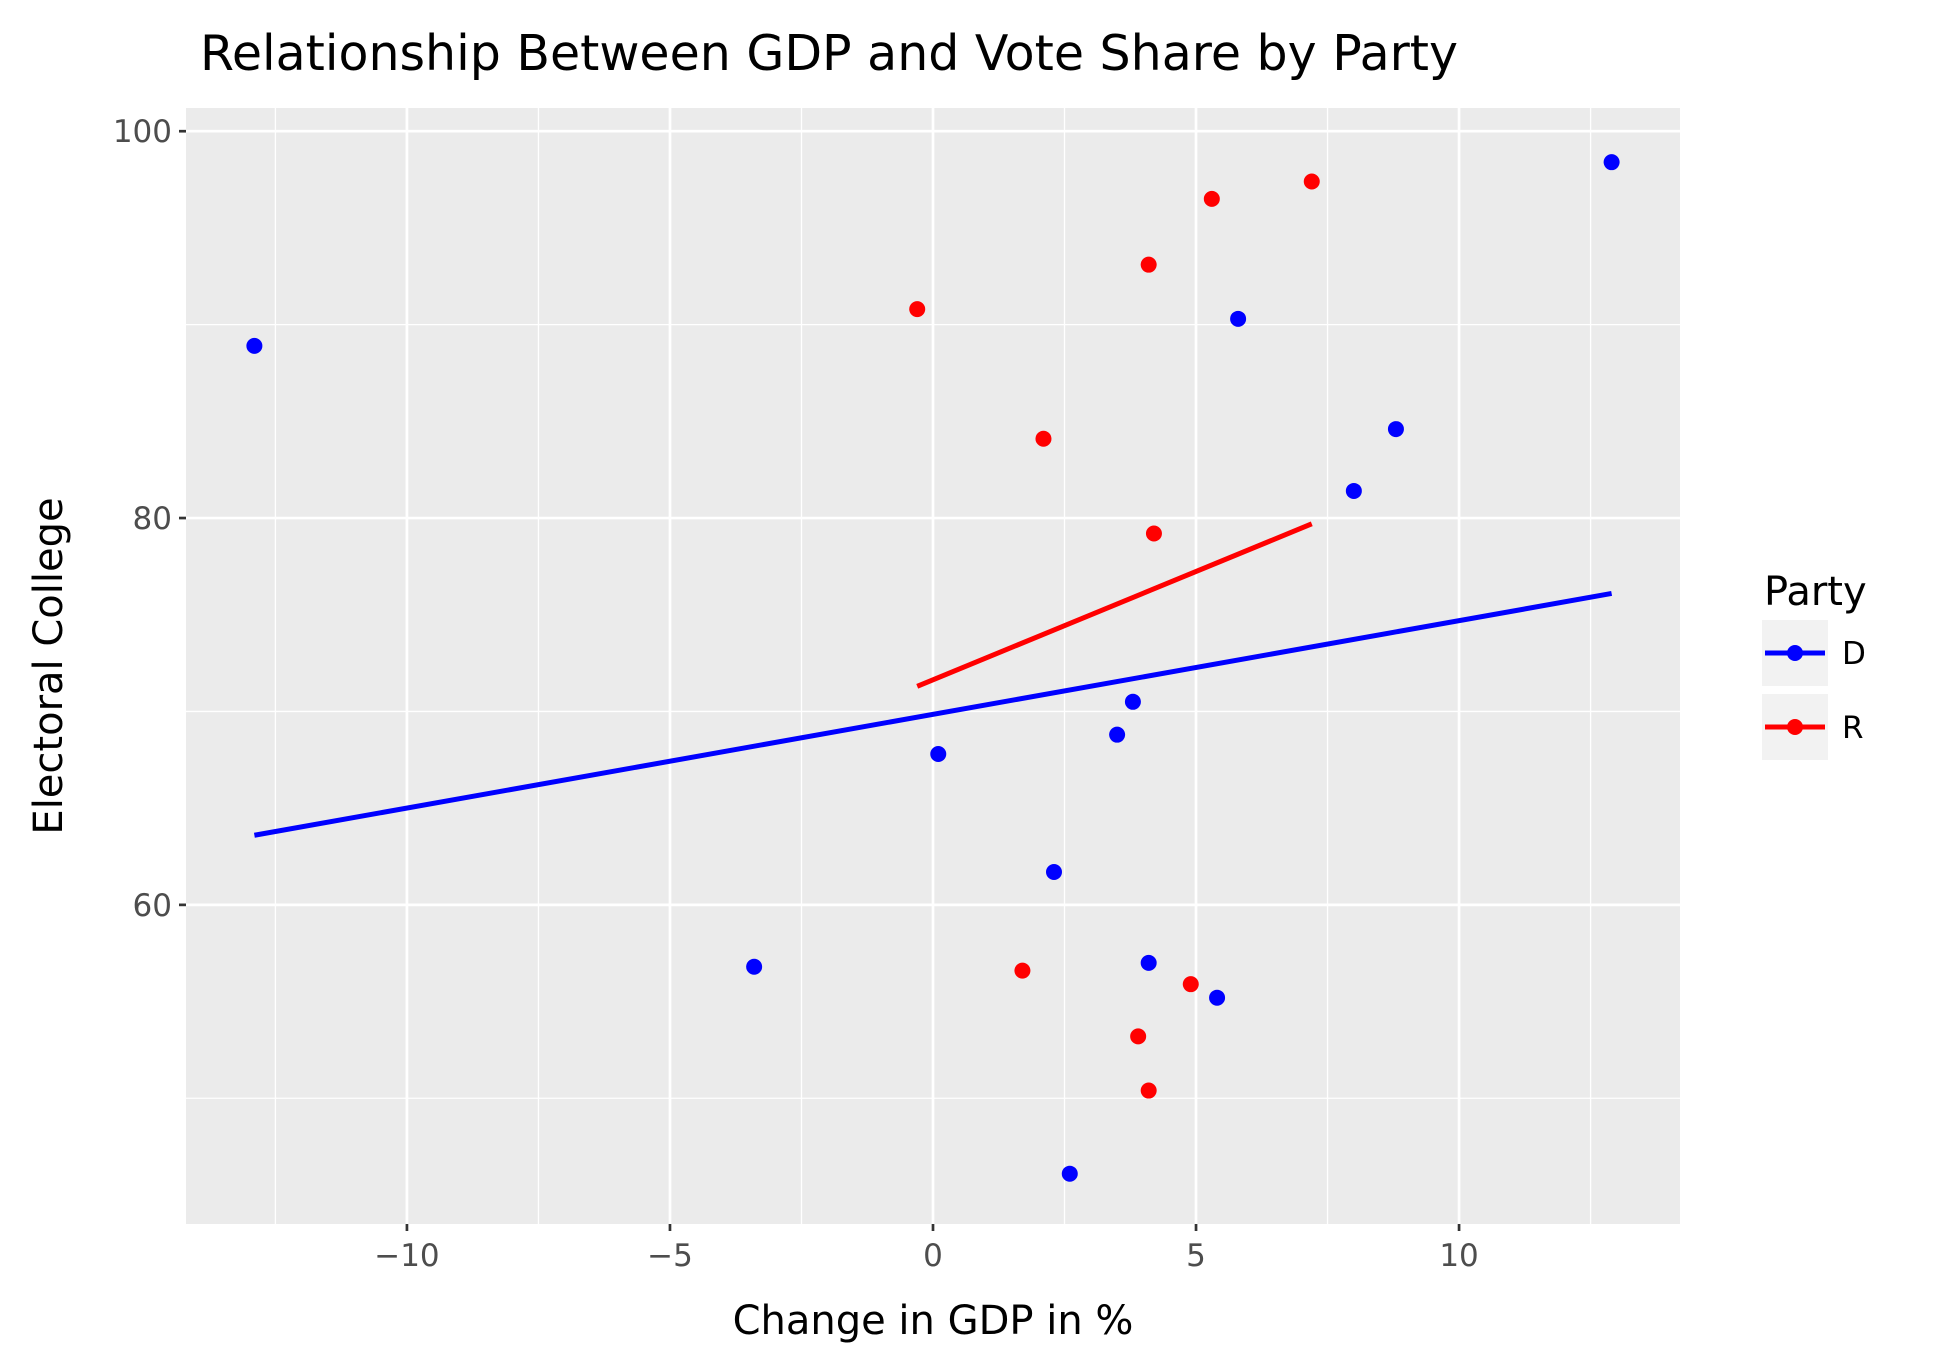 The width and height of the screenshot is (1951, 1367). Describe the element at coordinates (933, 714) in the screenshot. I see `fit-line-d` at that location.